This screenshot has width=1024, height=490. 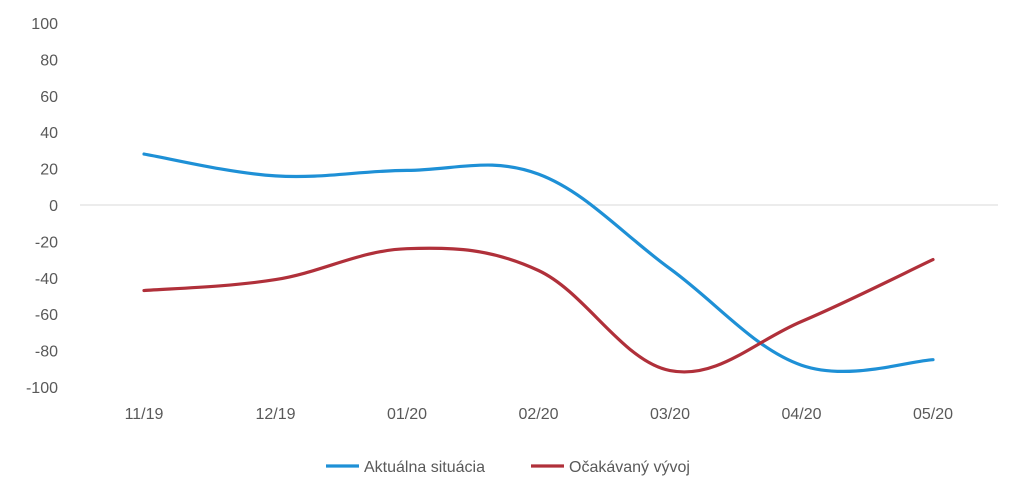 What do you see at coordinates (424, 467) in the screenshot?
I see `legend-label-1: Aktuálna situácia` at bounding box center [424, 467].